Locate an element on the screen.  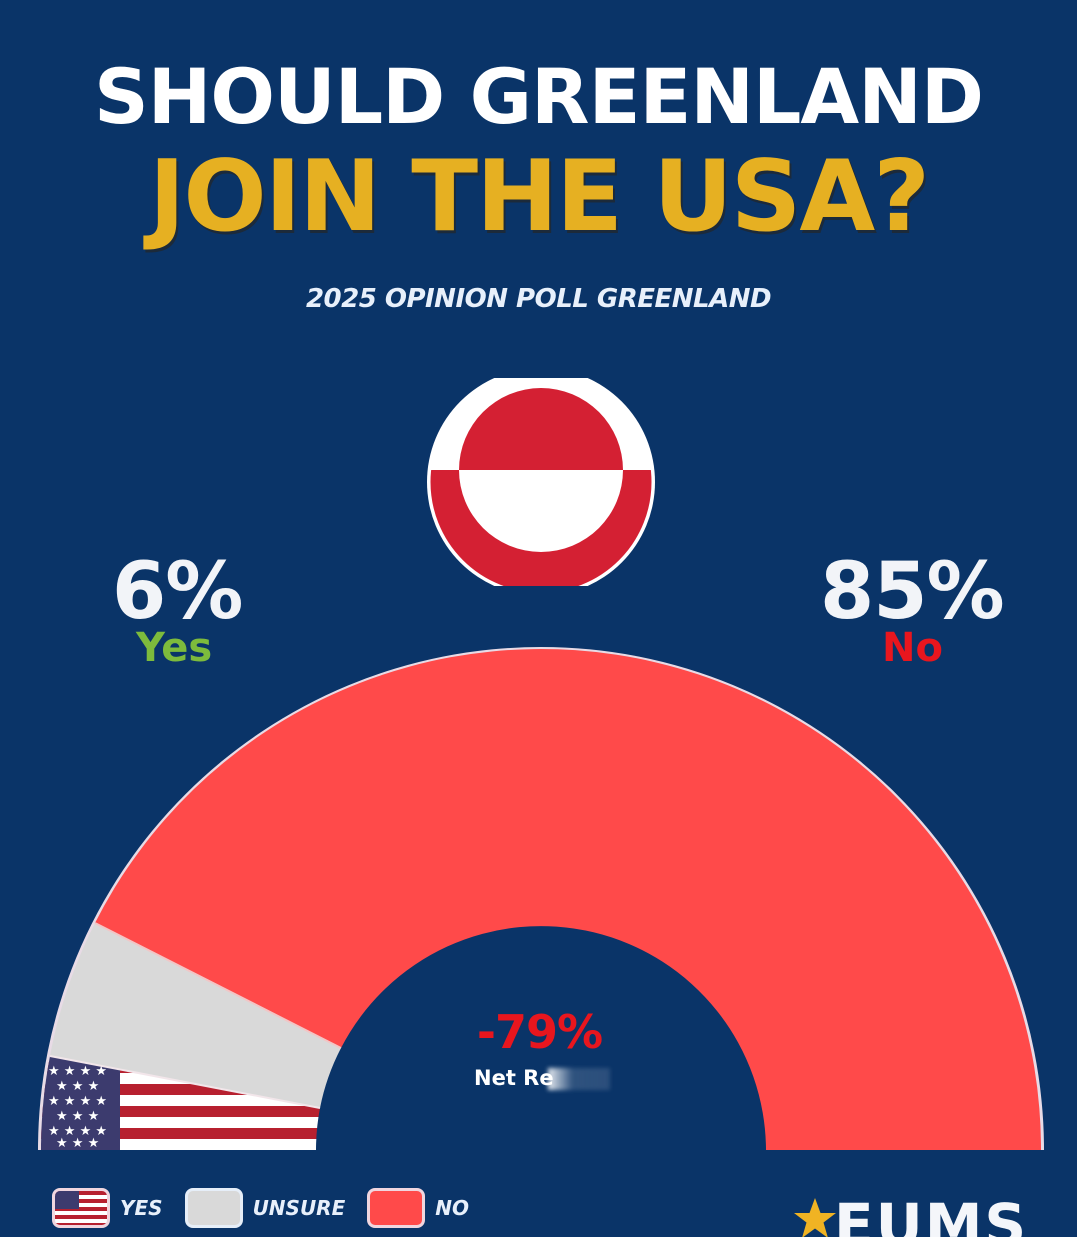
star-icon is located at coordinates (815, 1217).